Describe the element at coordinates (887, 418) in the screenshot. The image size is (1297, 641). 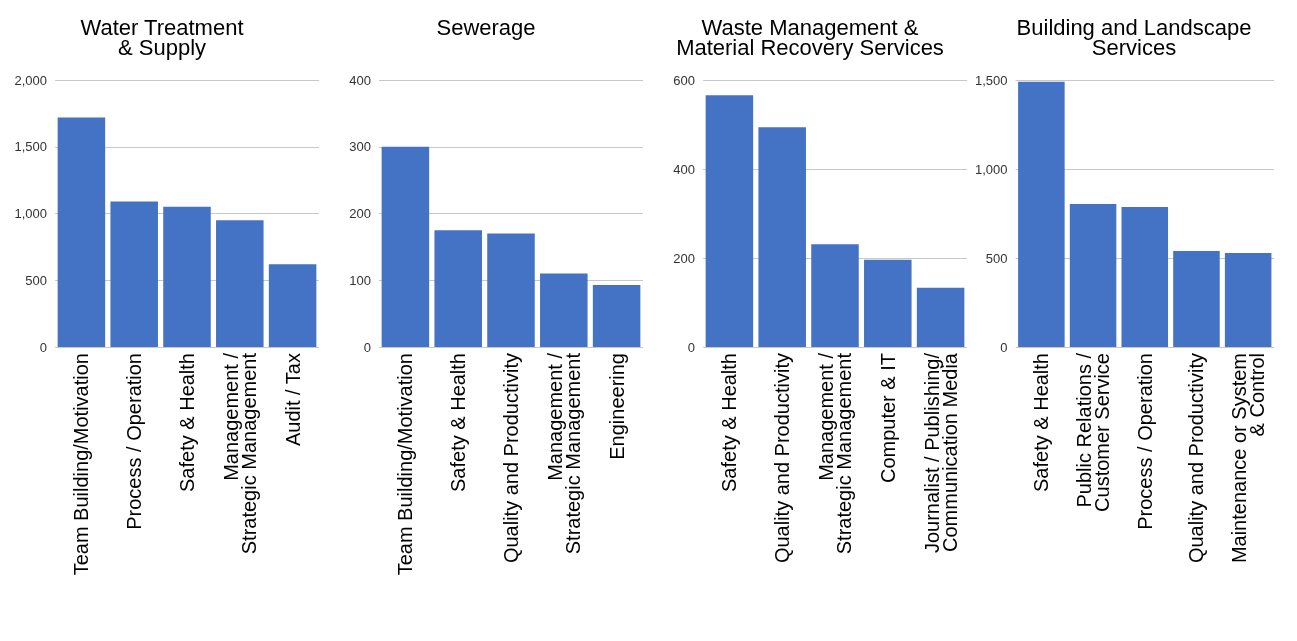
I see `x-tick-label: Computer & IT` at that location.